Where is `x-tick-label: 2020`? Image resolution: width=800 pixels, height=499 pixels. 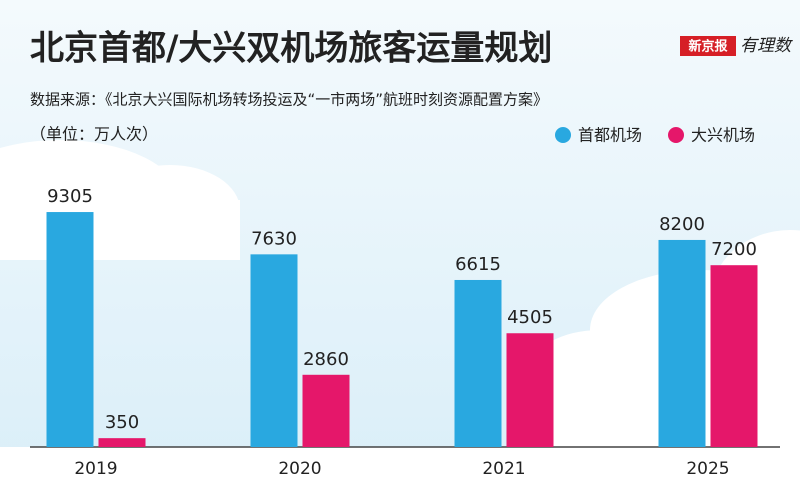 x-tick-label: 2020 is located at coordinates (299, 469).